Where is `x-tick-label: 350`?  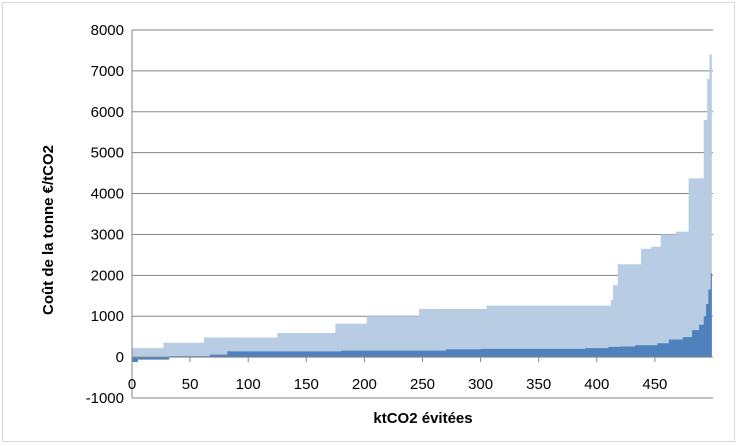 x-tick-label: 350 is located at coordinates (538, 384).